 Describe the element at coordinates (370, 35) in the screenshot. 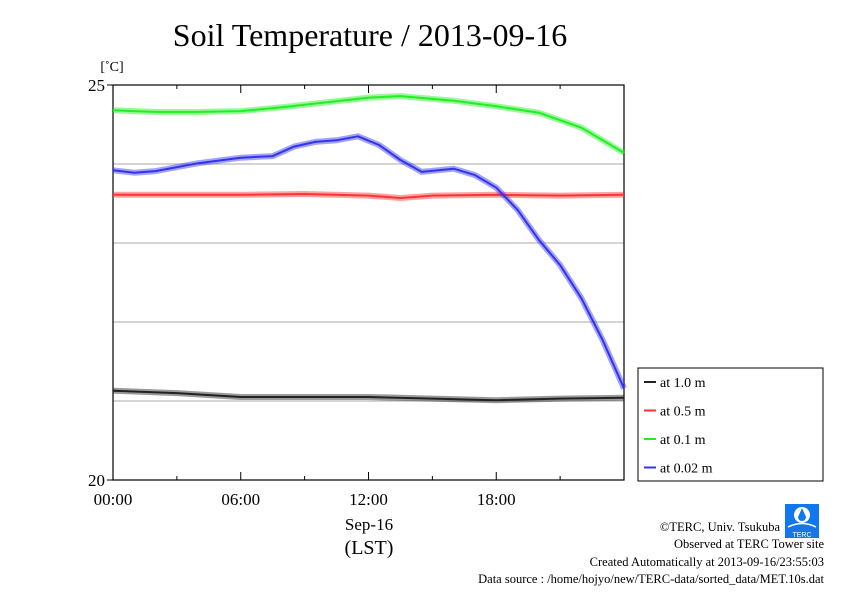

I see `chart-title: Soil Temperature / 2013-09-16` at that location.